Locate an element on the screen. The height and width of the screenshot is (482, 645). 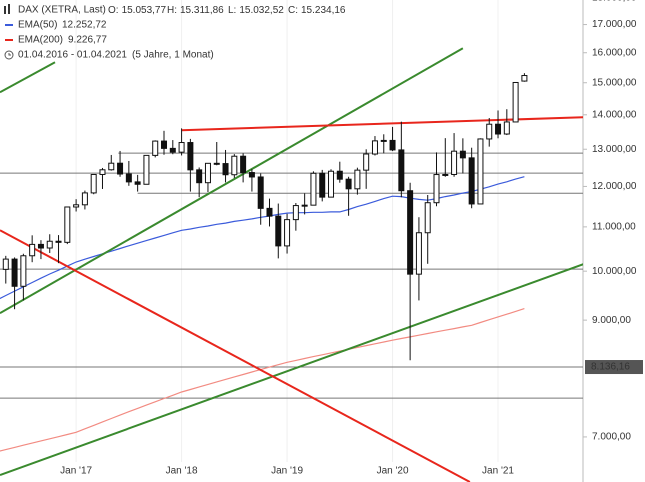
x-tick-label: Jan '20 is located at coordinates (393, 471).